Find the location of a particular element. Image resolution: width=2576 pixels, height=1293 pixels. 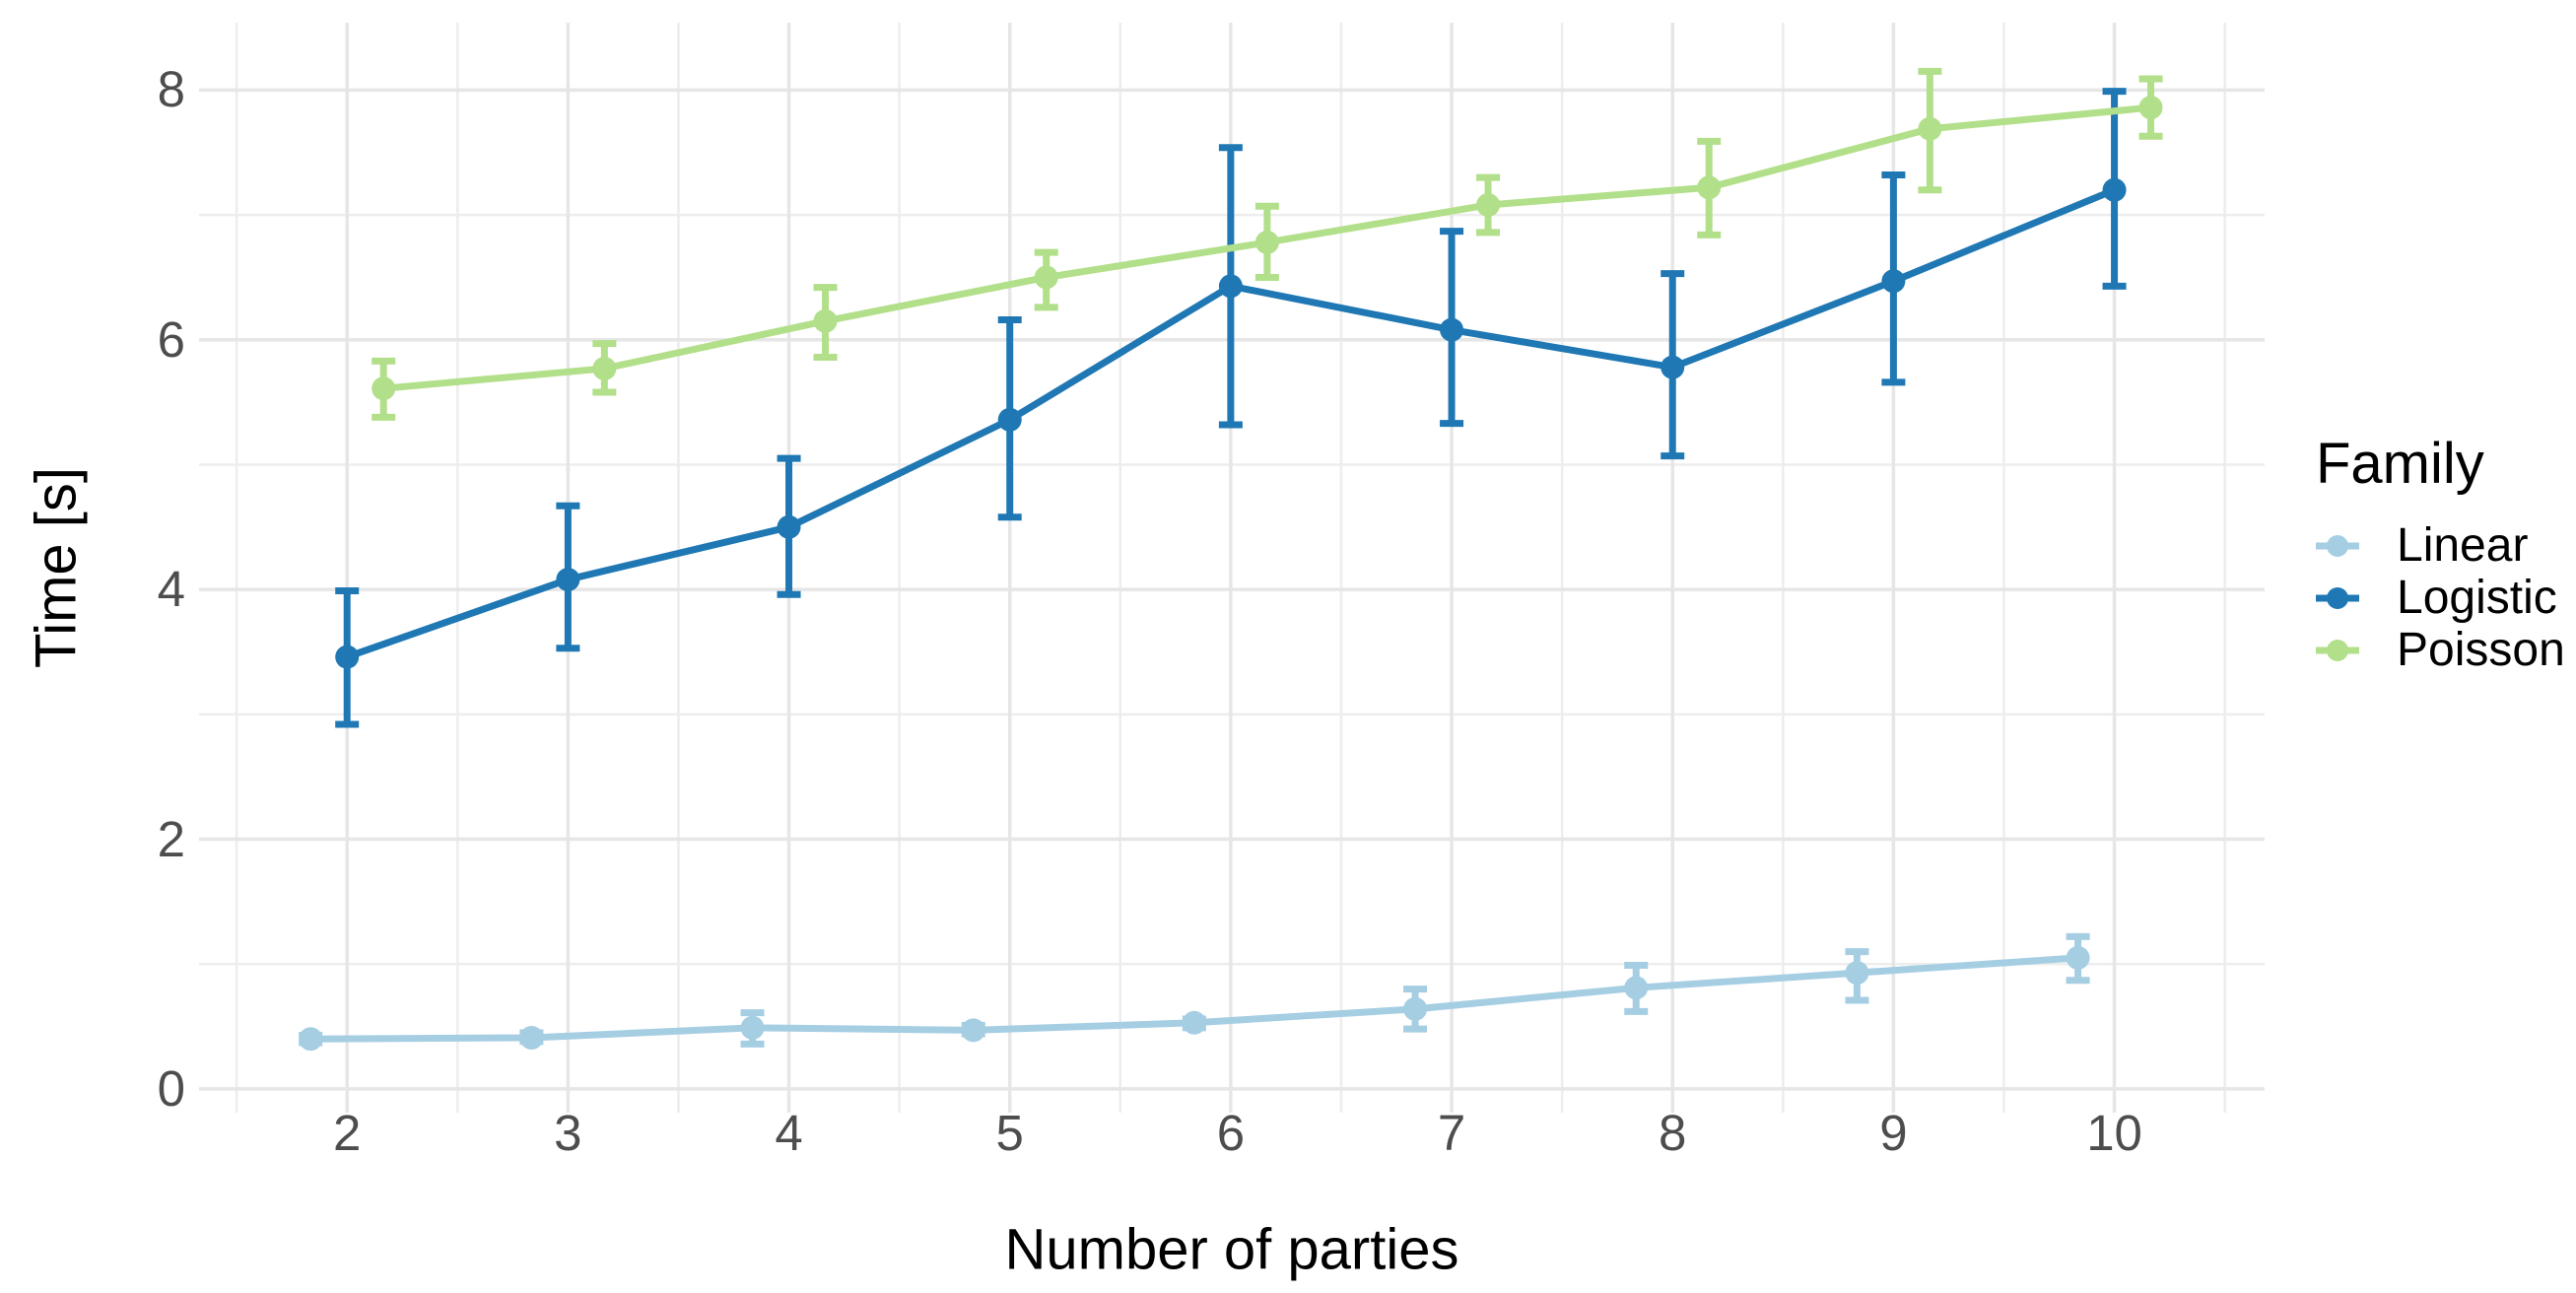

y-tick-label: 2 is located at coordinates (171, 838).